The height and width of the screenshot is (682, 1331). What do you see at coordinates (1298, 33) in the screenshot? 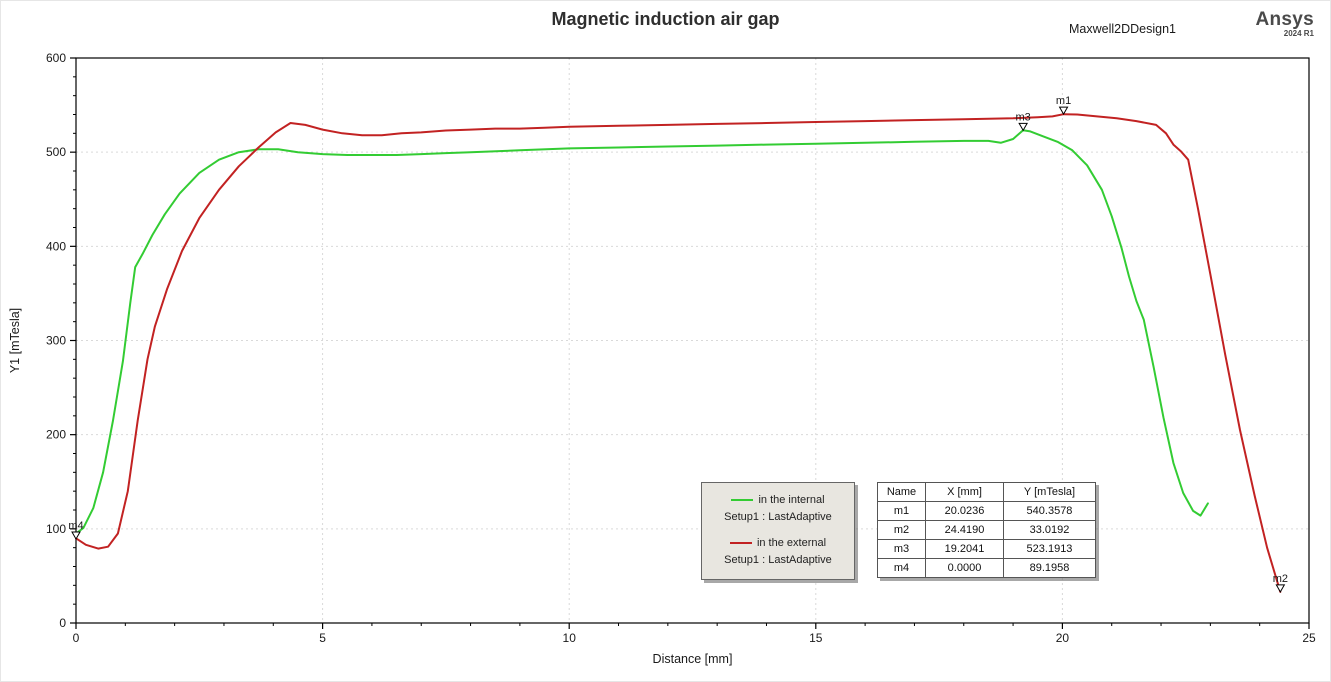
I see `ansys-version-text: 2024 R1` at bounding box center [1298, 33].